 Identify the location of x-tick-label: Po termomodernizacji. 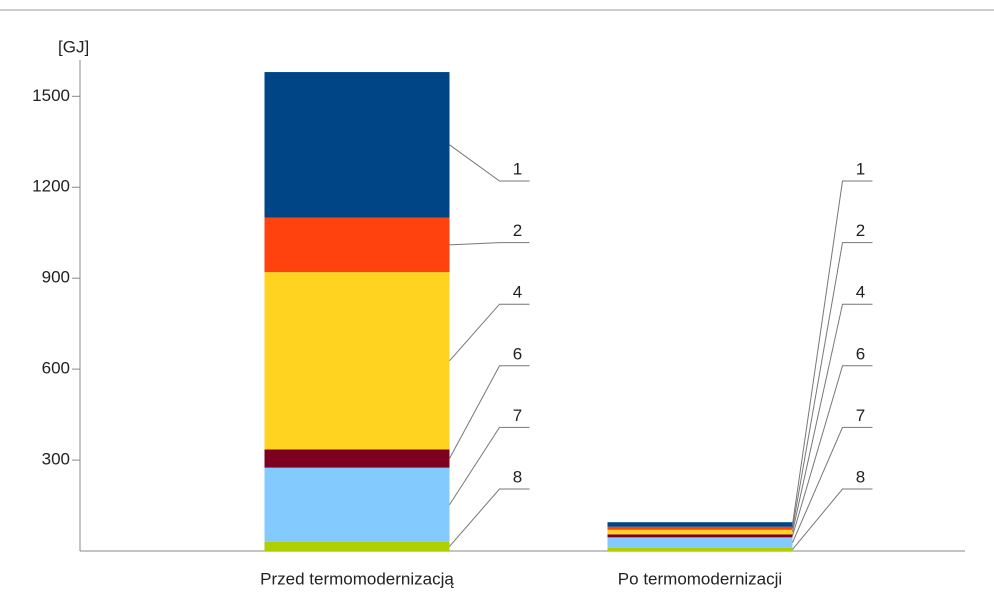
(700, 578).